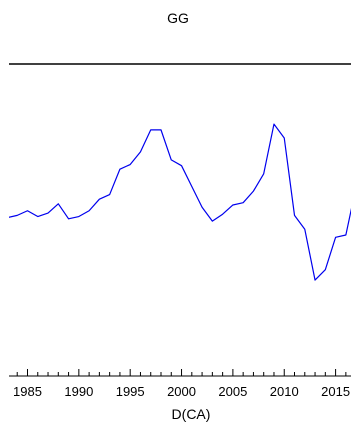 This screenshot has height=431, width=351. Describe the element at coordinates (178, 18) in the screenshot. I see `chart-title: GG` at that location.